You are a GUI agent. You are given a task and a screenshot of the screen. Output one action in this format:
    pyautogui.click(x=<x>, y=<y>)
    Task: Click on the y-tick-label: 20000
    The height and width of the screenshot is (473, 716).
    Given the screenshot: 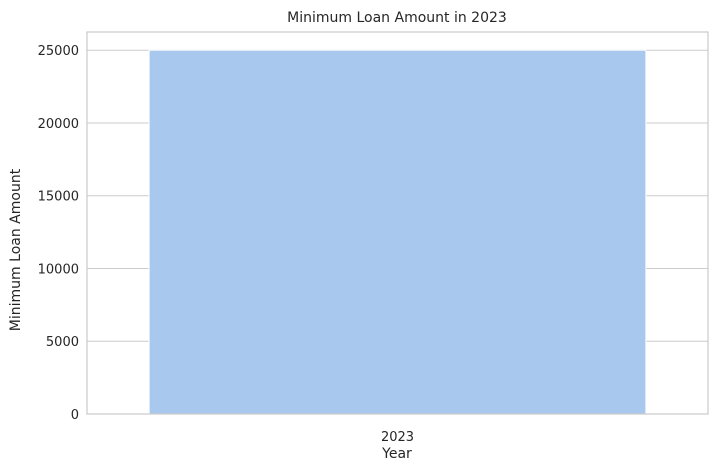 What is the action you would take?
    pyautogui.click(x=58, y=124)
    